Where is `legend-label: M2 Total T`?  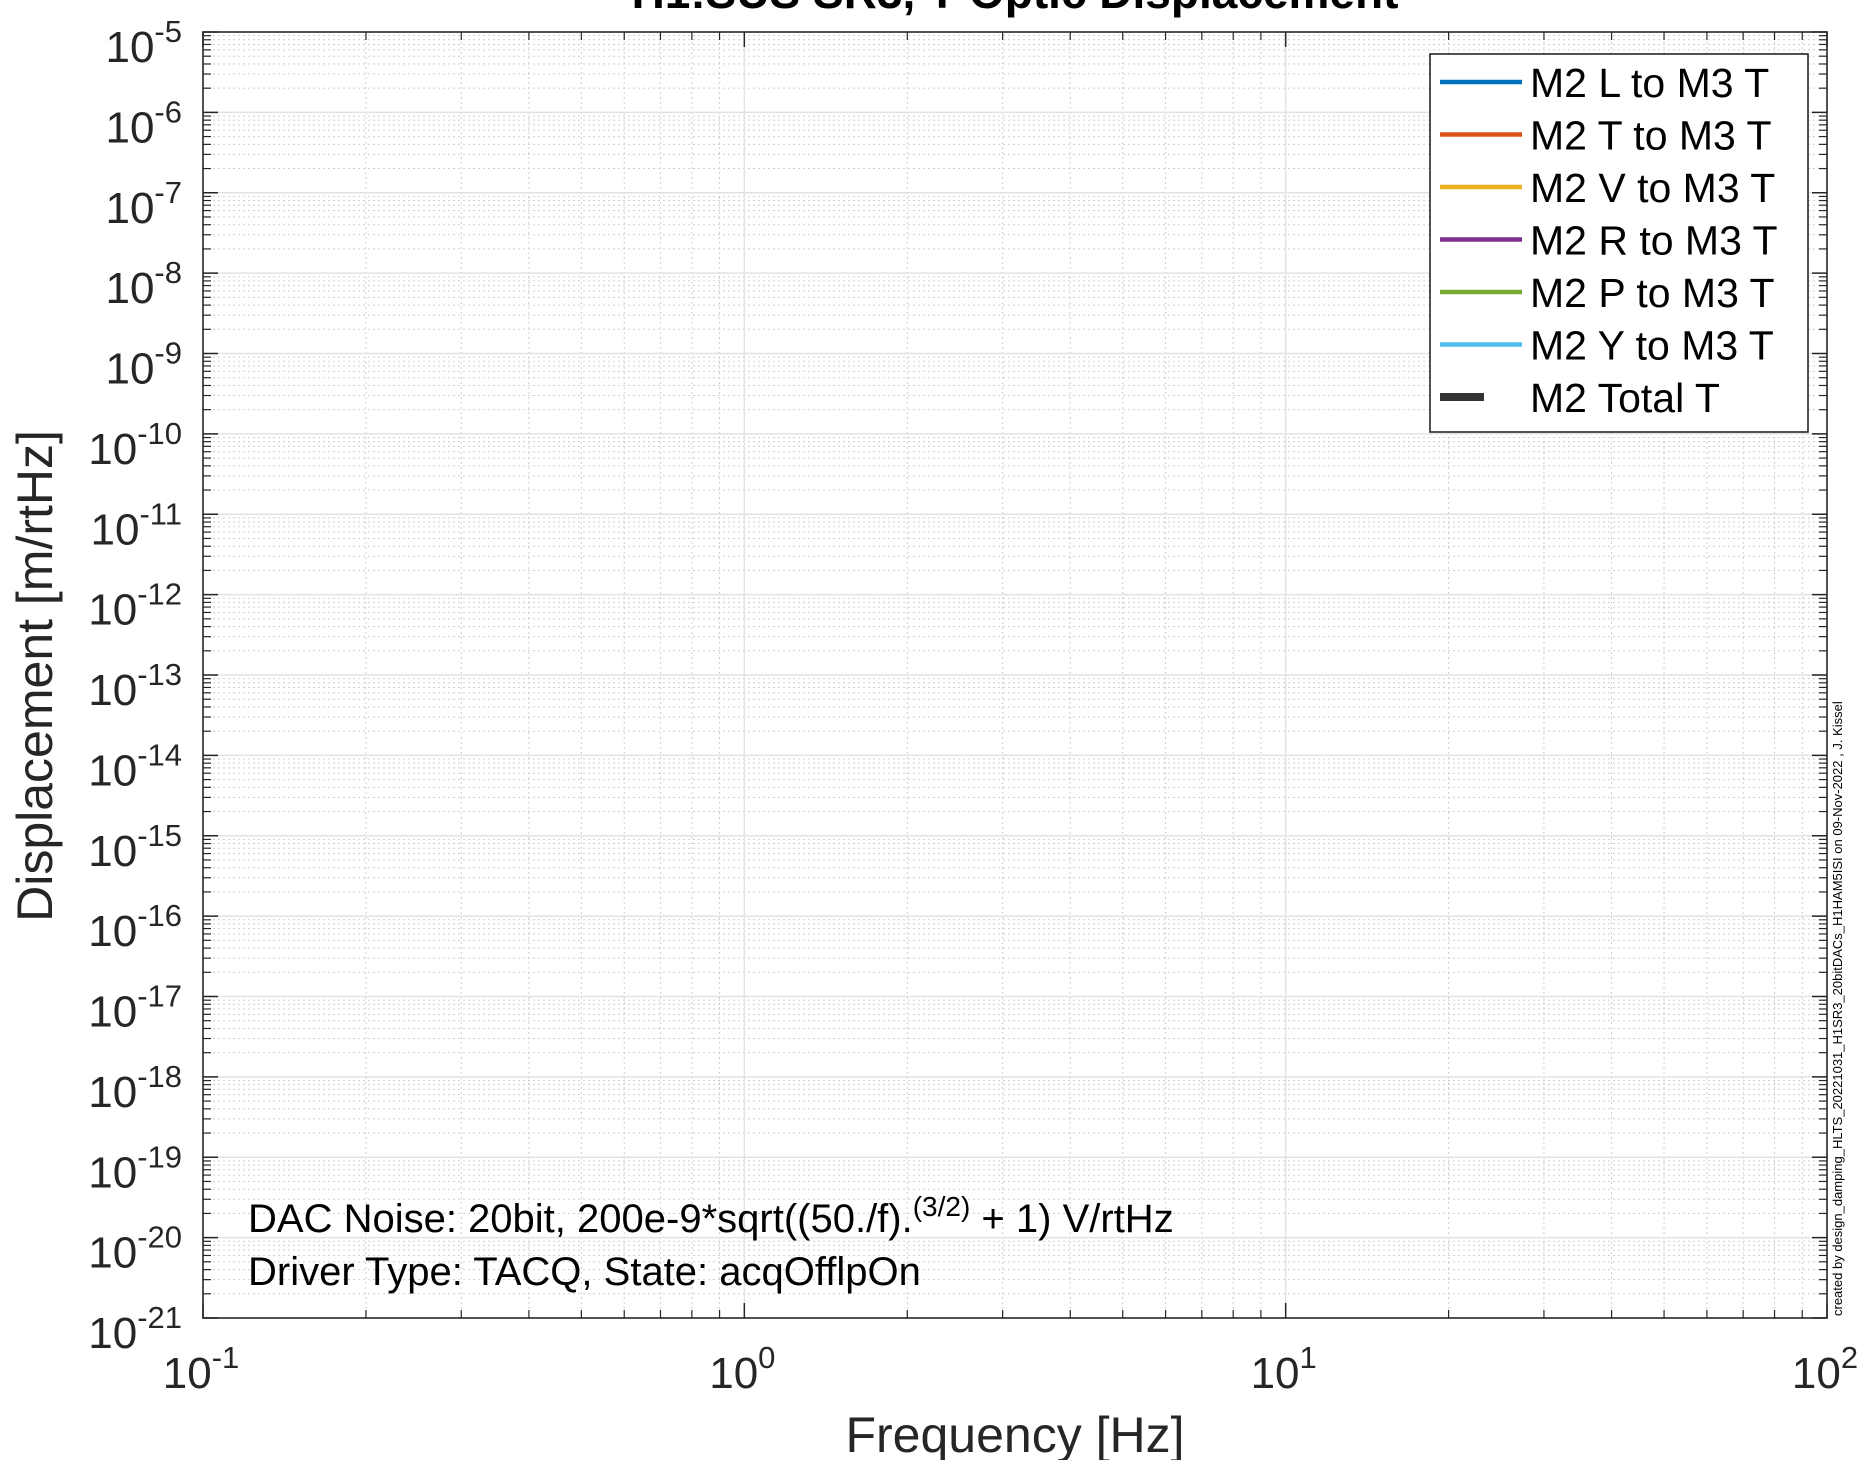
legend-label: M2 Total T is located at coordinates (1625, 398).